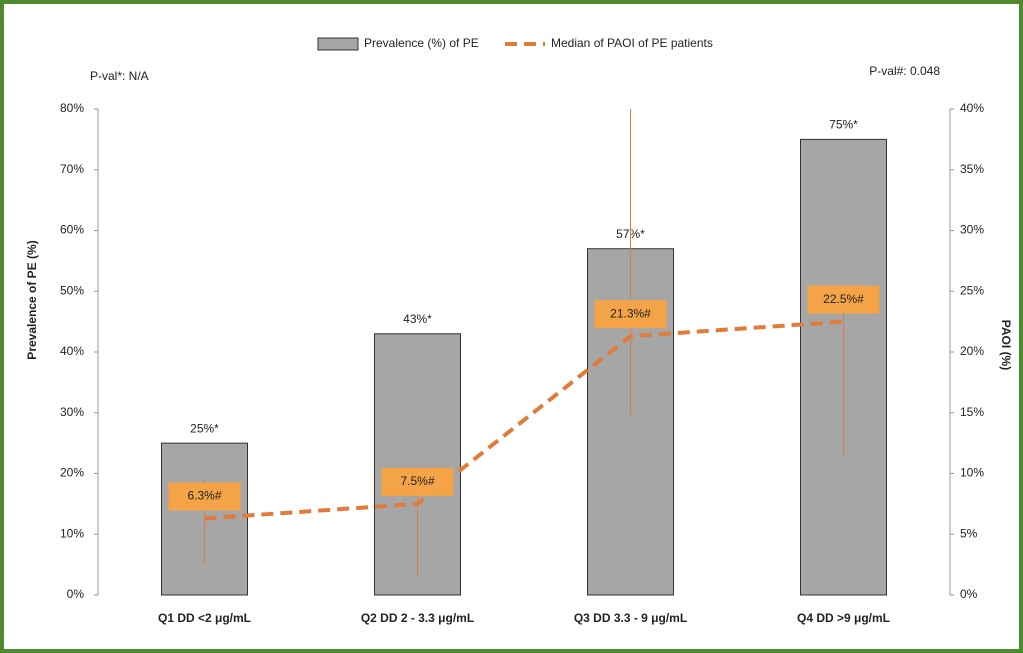 This screenshot has width=1023, height=653. What do you see at coordinates (969, 533) in the screenshot?
I see `y2-tick-label: 5%` at bounding box center [969, 533].